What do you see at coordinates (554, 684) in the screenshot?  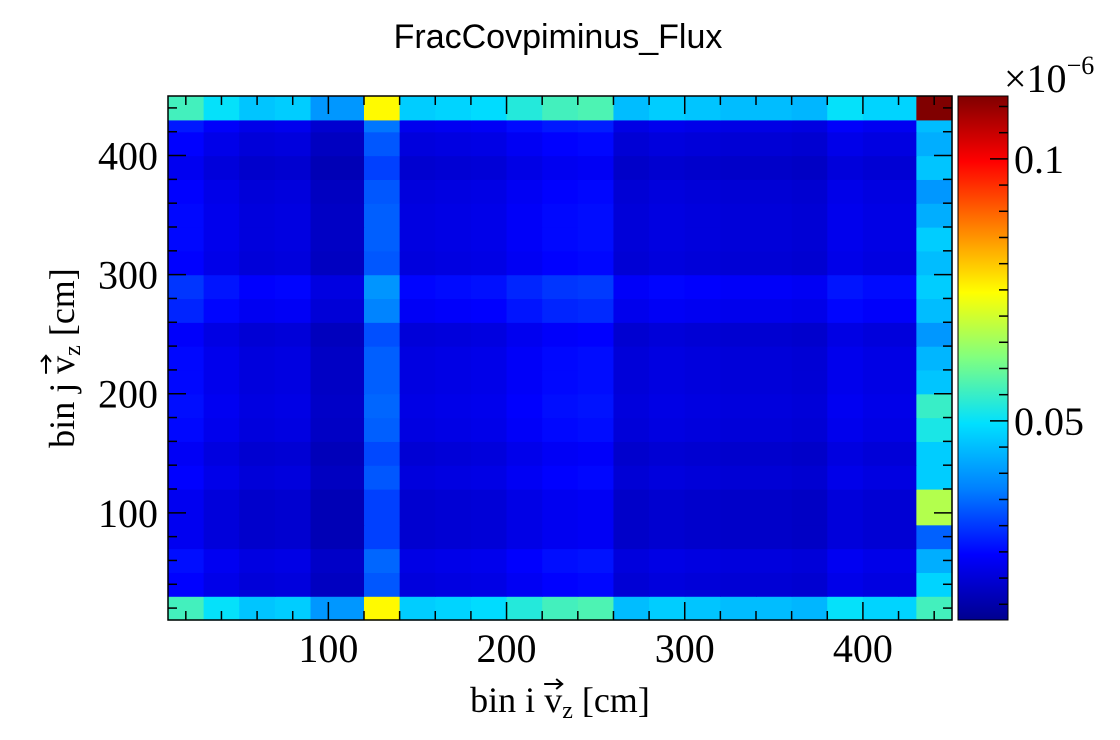 I see `vector-arrow-icon` at bounding box center [554, 684].